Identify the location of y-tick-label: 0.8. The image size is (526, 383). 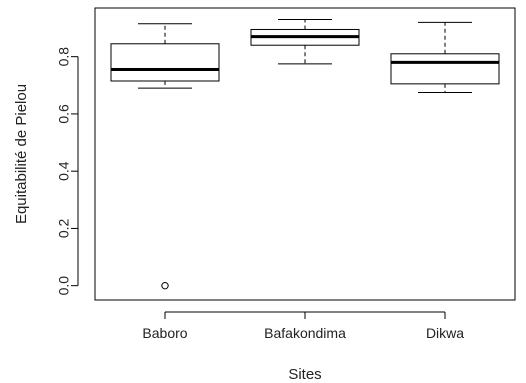
(64, 57).